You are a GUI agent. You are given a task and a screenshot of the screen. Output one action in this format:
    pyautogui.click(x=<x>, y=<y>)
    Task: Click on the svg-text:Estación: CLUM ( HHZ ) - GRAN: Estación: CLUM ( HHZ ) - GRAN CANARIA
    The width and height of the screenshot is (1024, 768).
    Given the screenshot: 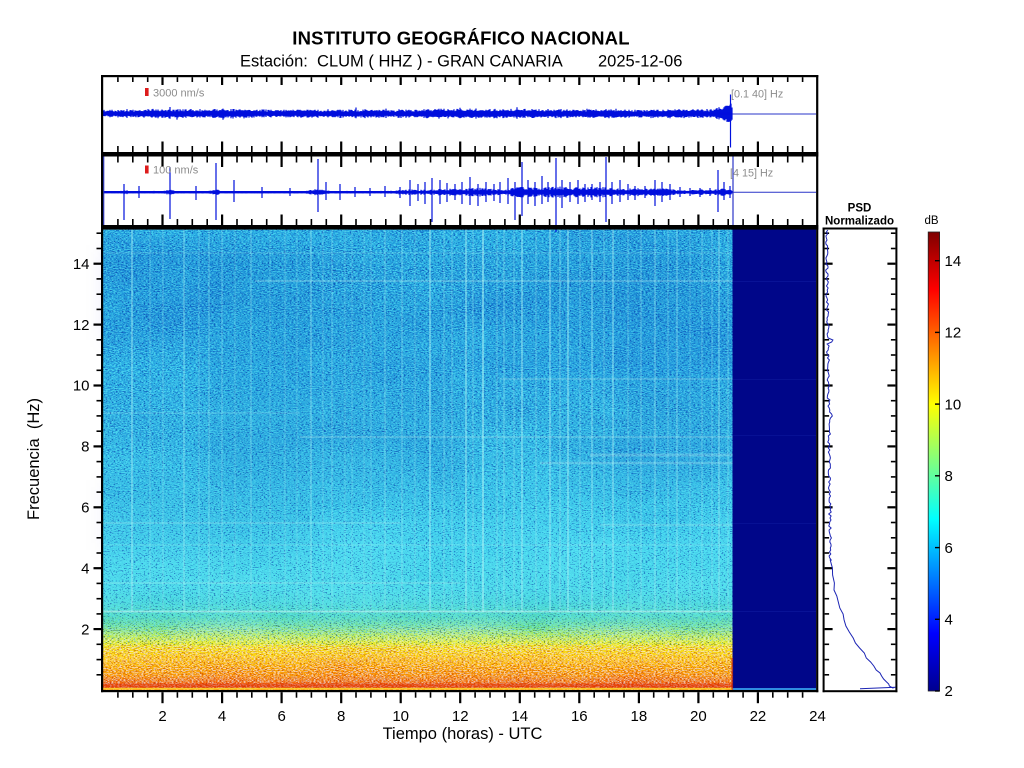 What is the action you would take?
    pyautogui.click(x=401, y=62)
    